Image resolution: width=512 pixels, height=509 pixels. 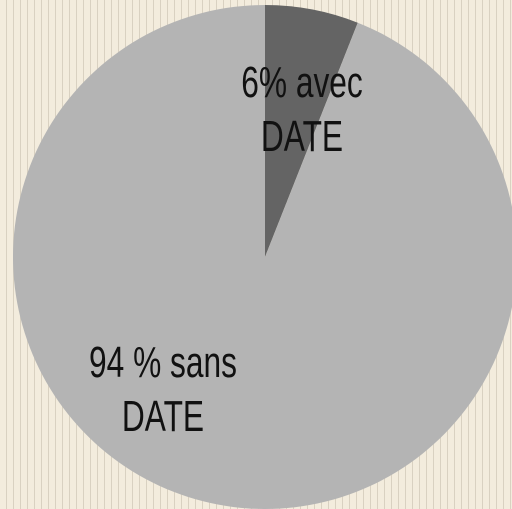 What do you see at coordinates (163, 389) in the screenshot?
I see `slice-label: 94 % sans DATE` at bounding box center [163, 389].